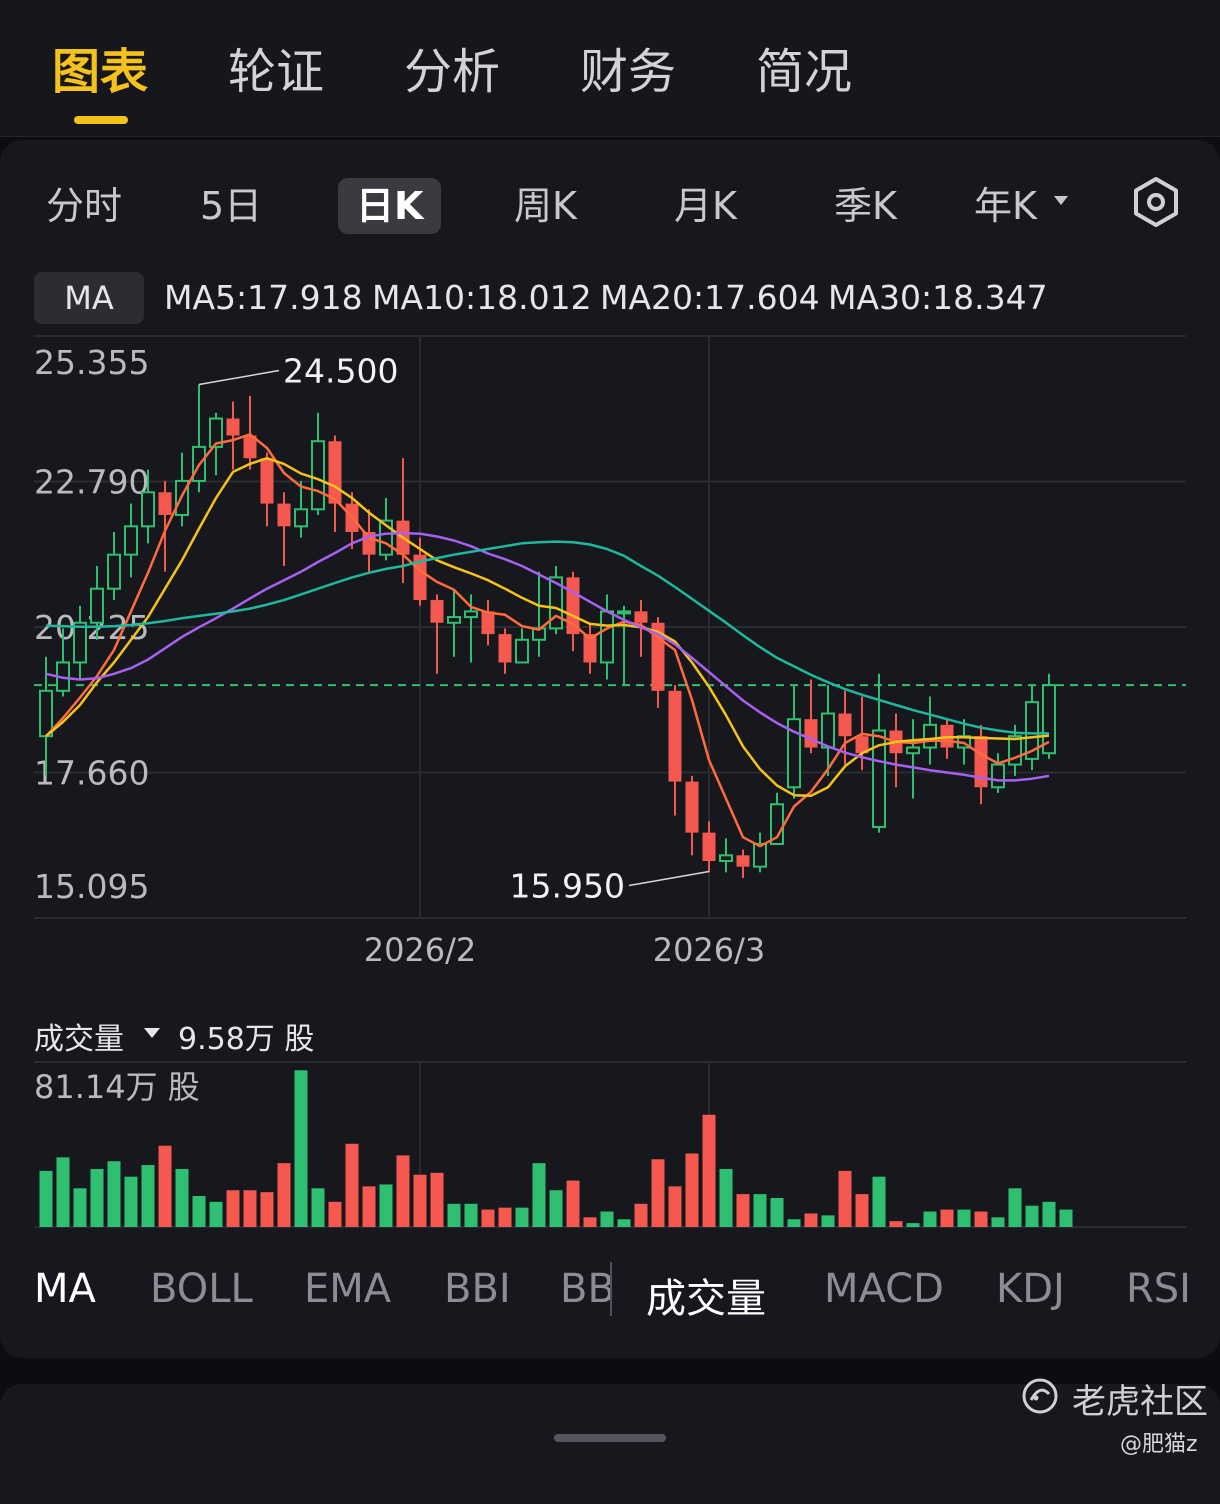  What do you see at coordinates (89, 298) in the screenshot?
I see `ma-indicator-button: MA` at bounding box center [89, 298].